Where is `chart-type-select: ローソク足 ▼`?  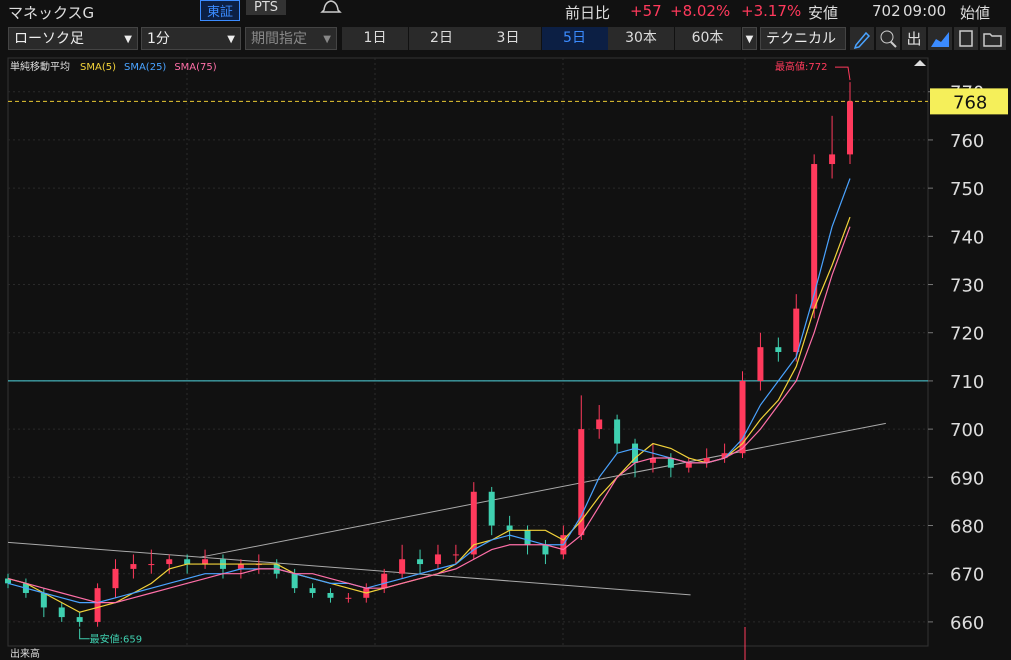
chart-type-select: ローソク足 ▼ is located at coordinates (73, 38).